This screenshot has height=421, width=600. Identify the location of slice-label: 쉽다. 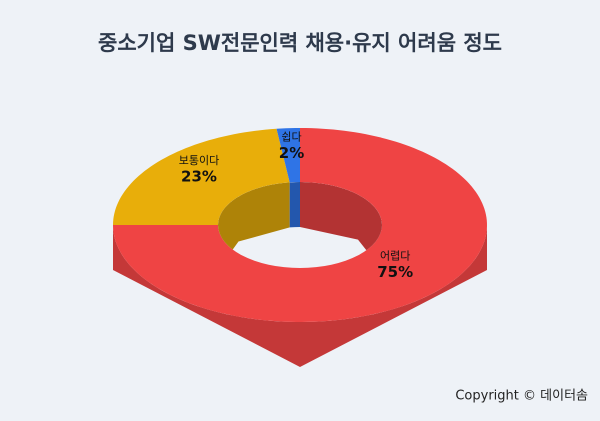
(291, 136).